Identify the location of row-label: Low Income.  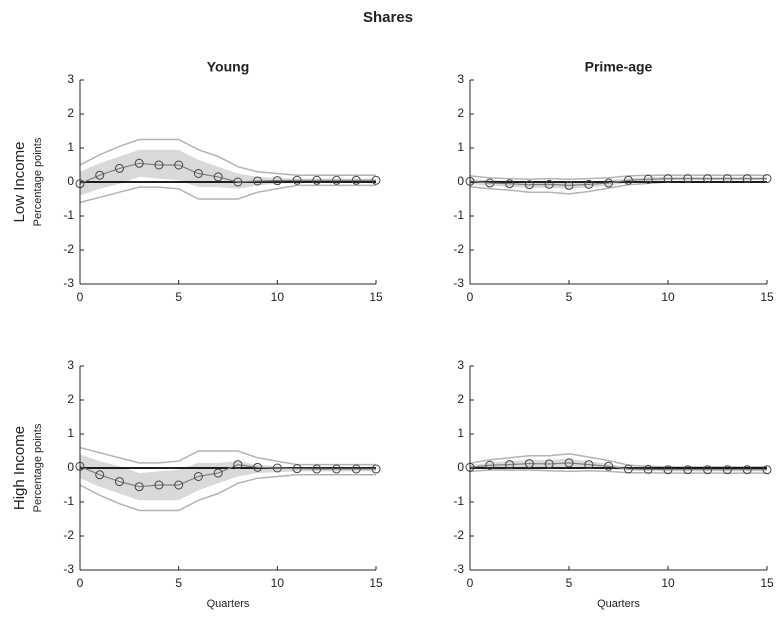
(19, 182).